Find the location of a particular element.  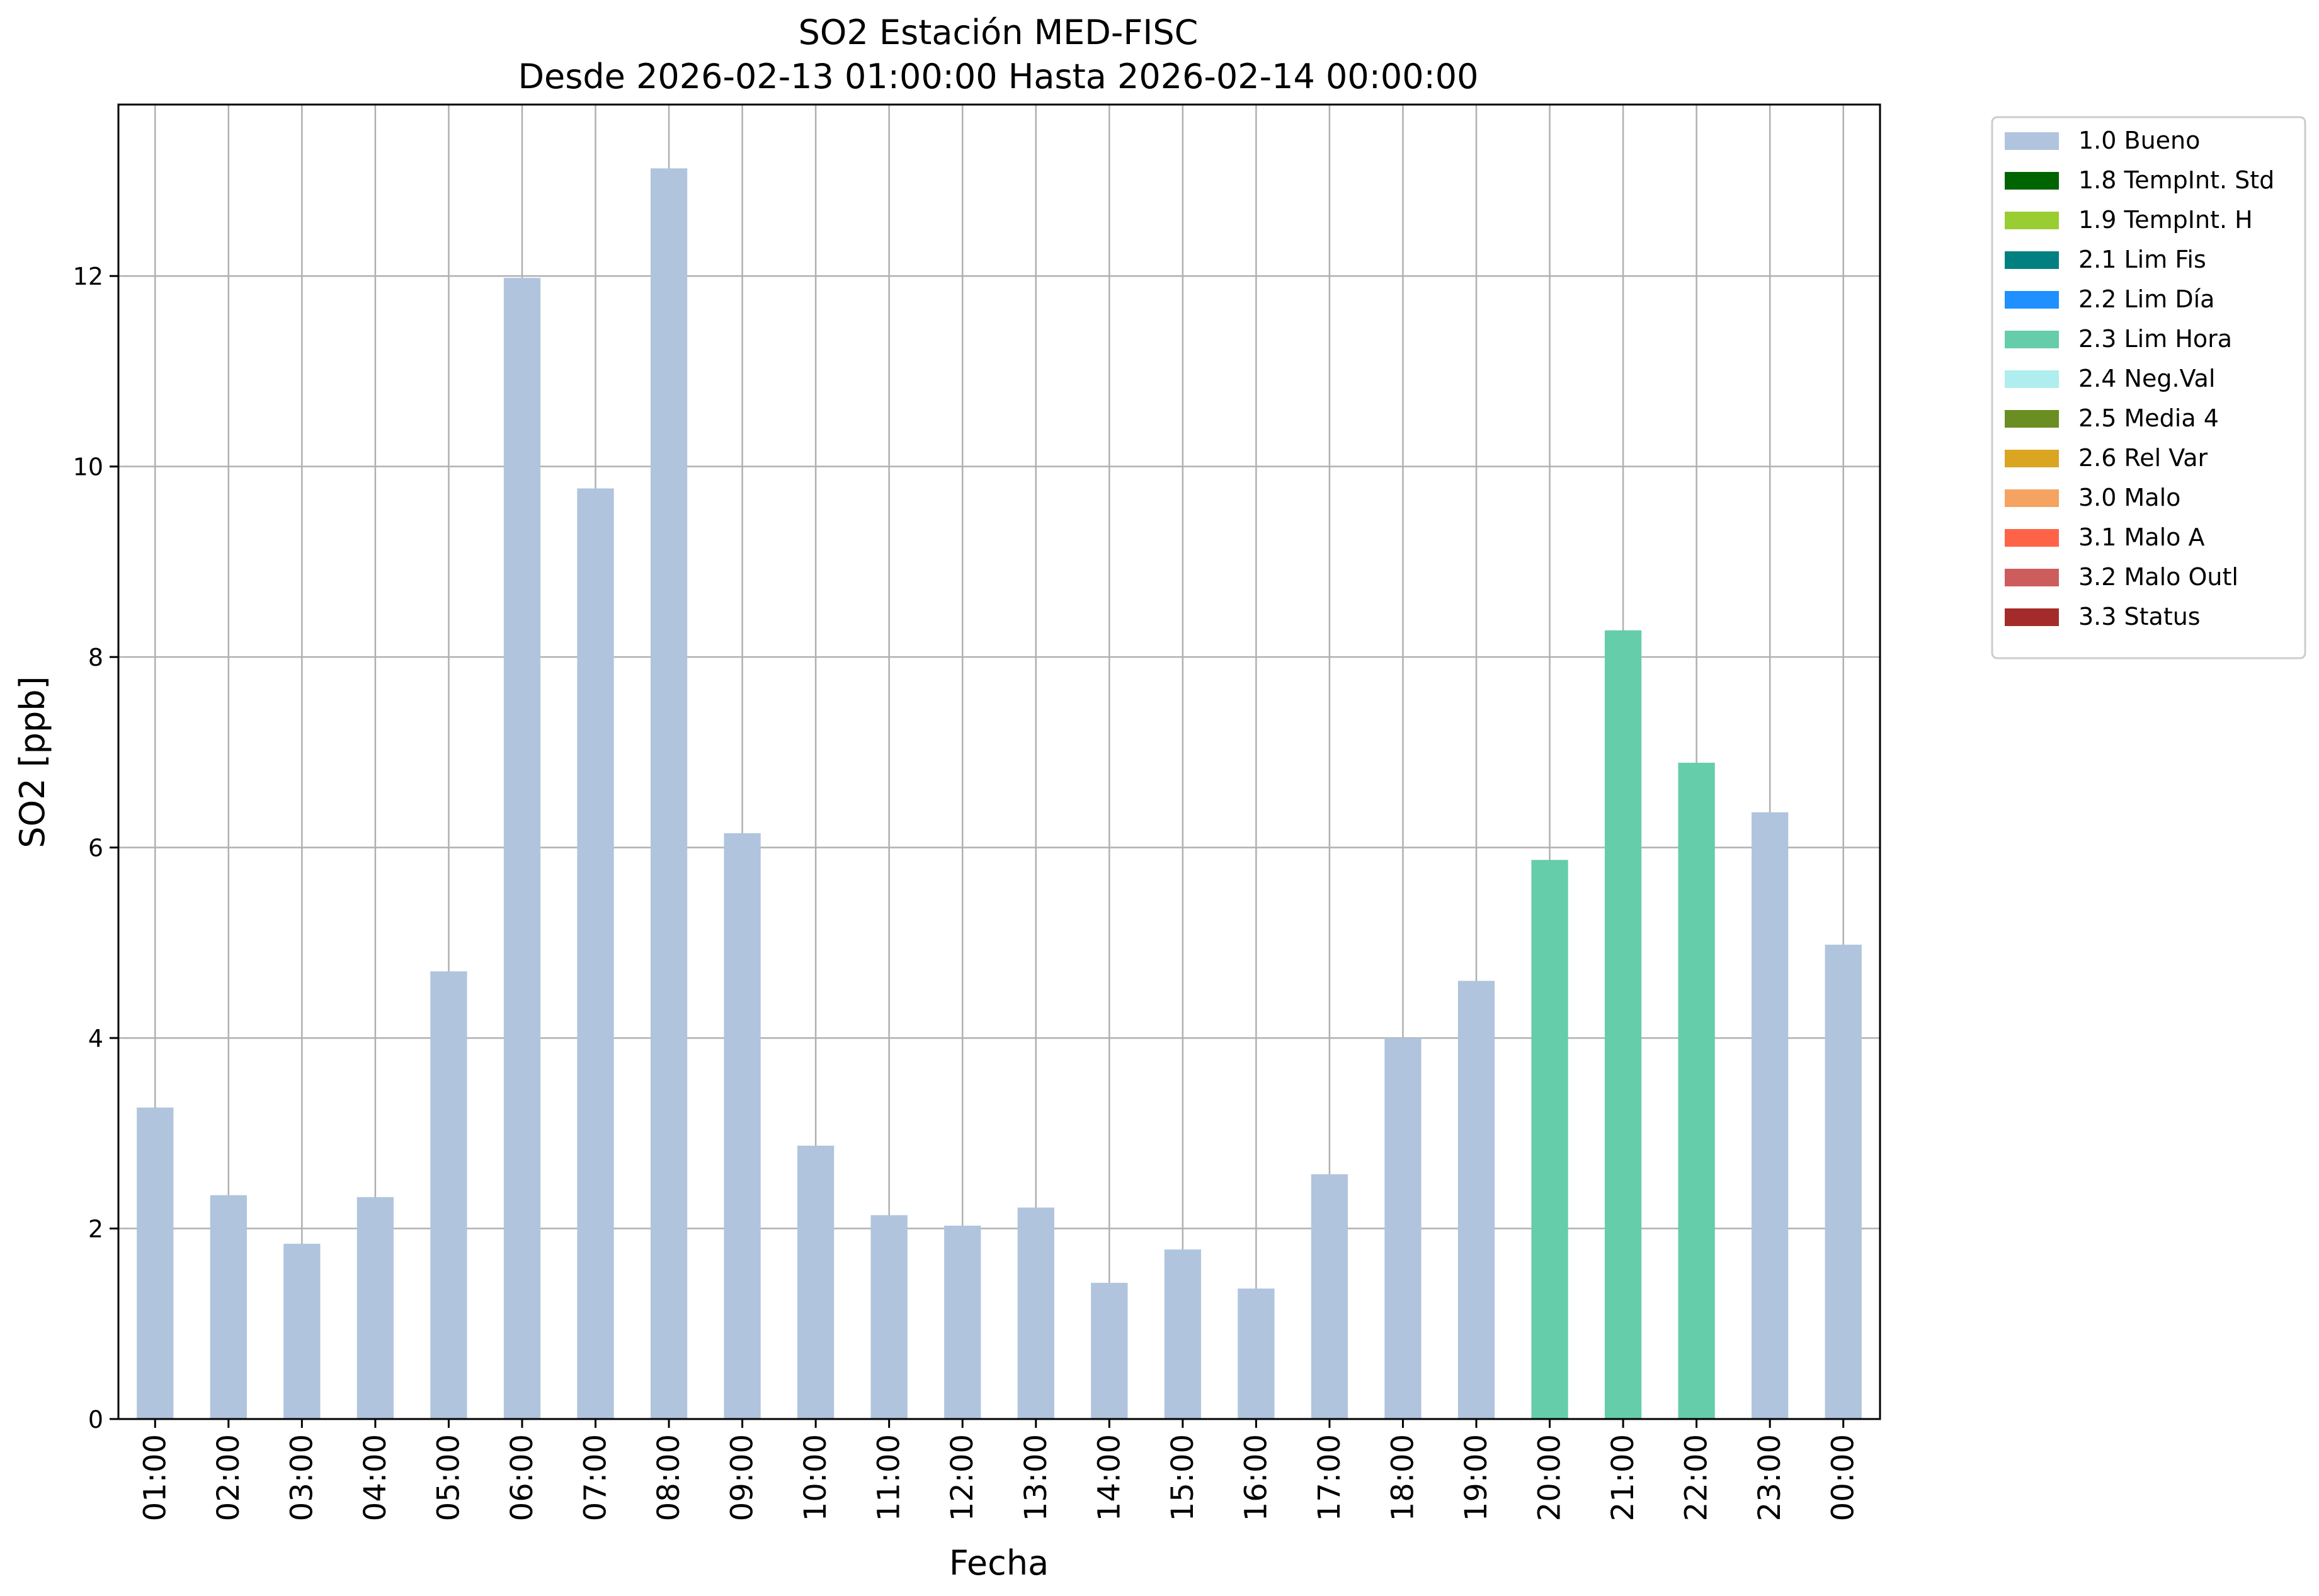

x-tick-label: 23:00 is located at coordinates (1769, 1477).